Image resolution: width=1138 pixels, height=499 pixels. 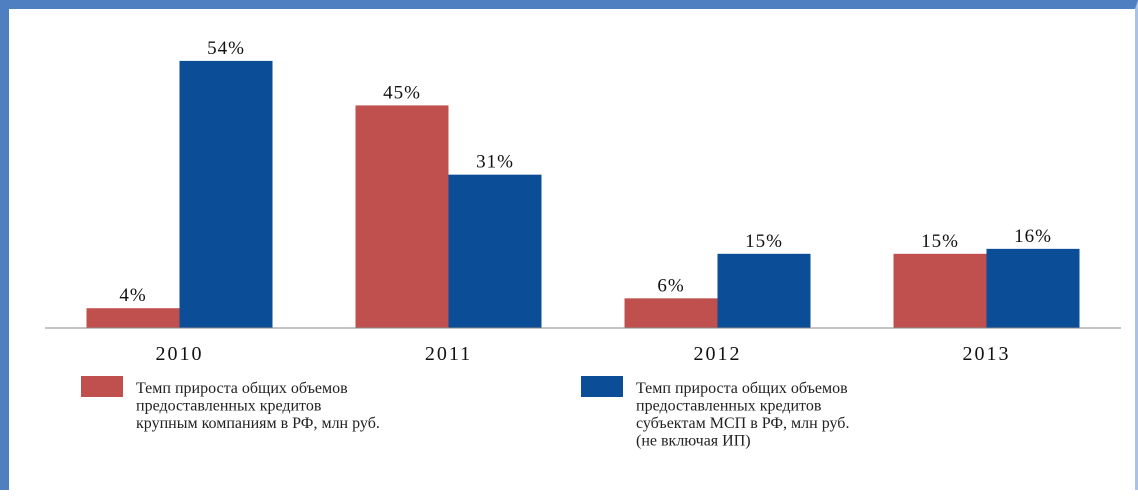 I want to click on legend-text-large-companies-line-3: крупным компаниям в РФ, млн руб., so click(x=258, y=423).